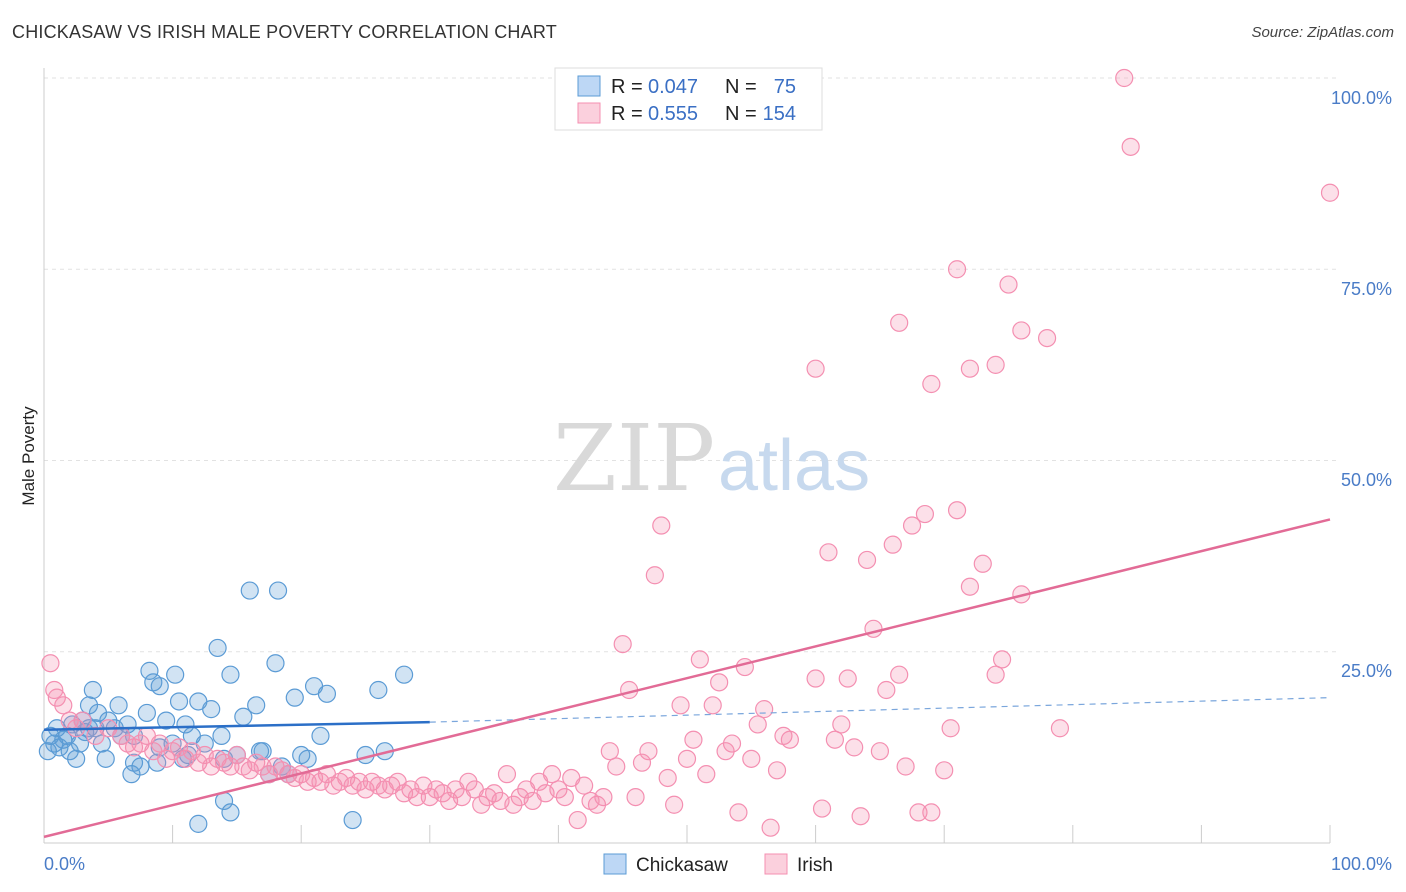  Describe the element at coordinates (1361, 864) in the screenshot. I see `x-tick-label-100: 100.0%` at that location.